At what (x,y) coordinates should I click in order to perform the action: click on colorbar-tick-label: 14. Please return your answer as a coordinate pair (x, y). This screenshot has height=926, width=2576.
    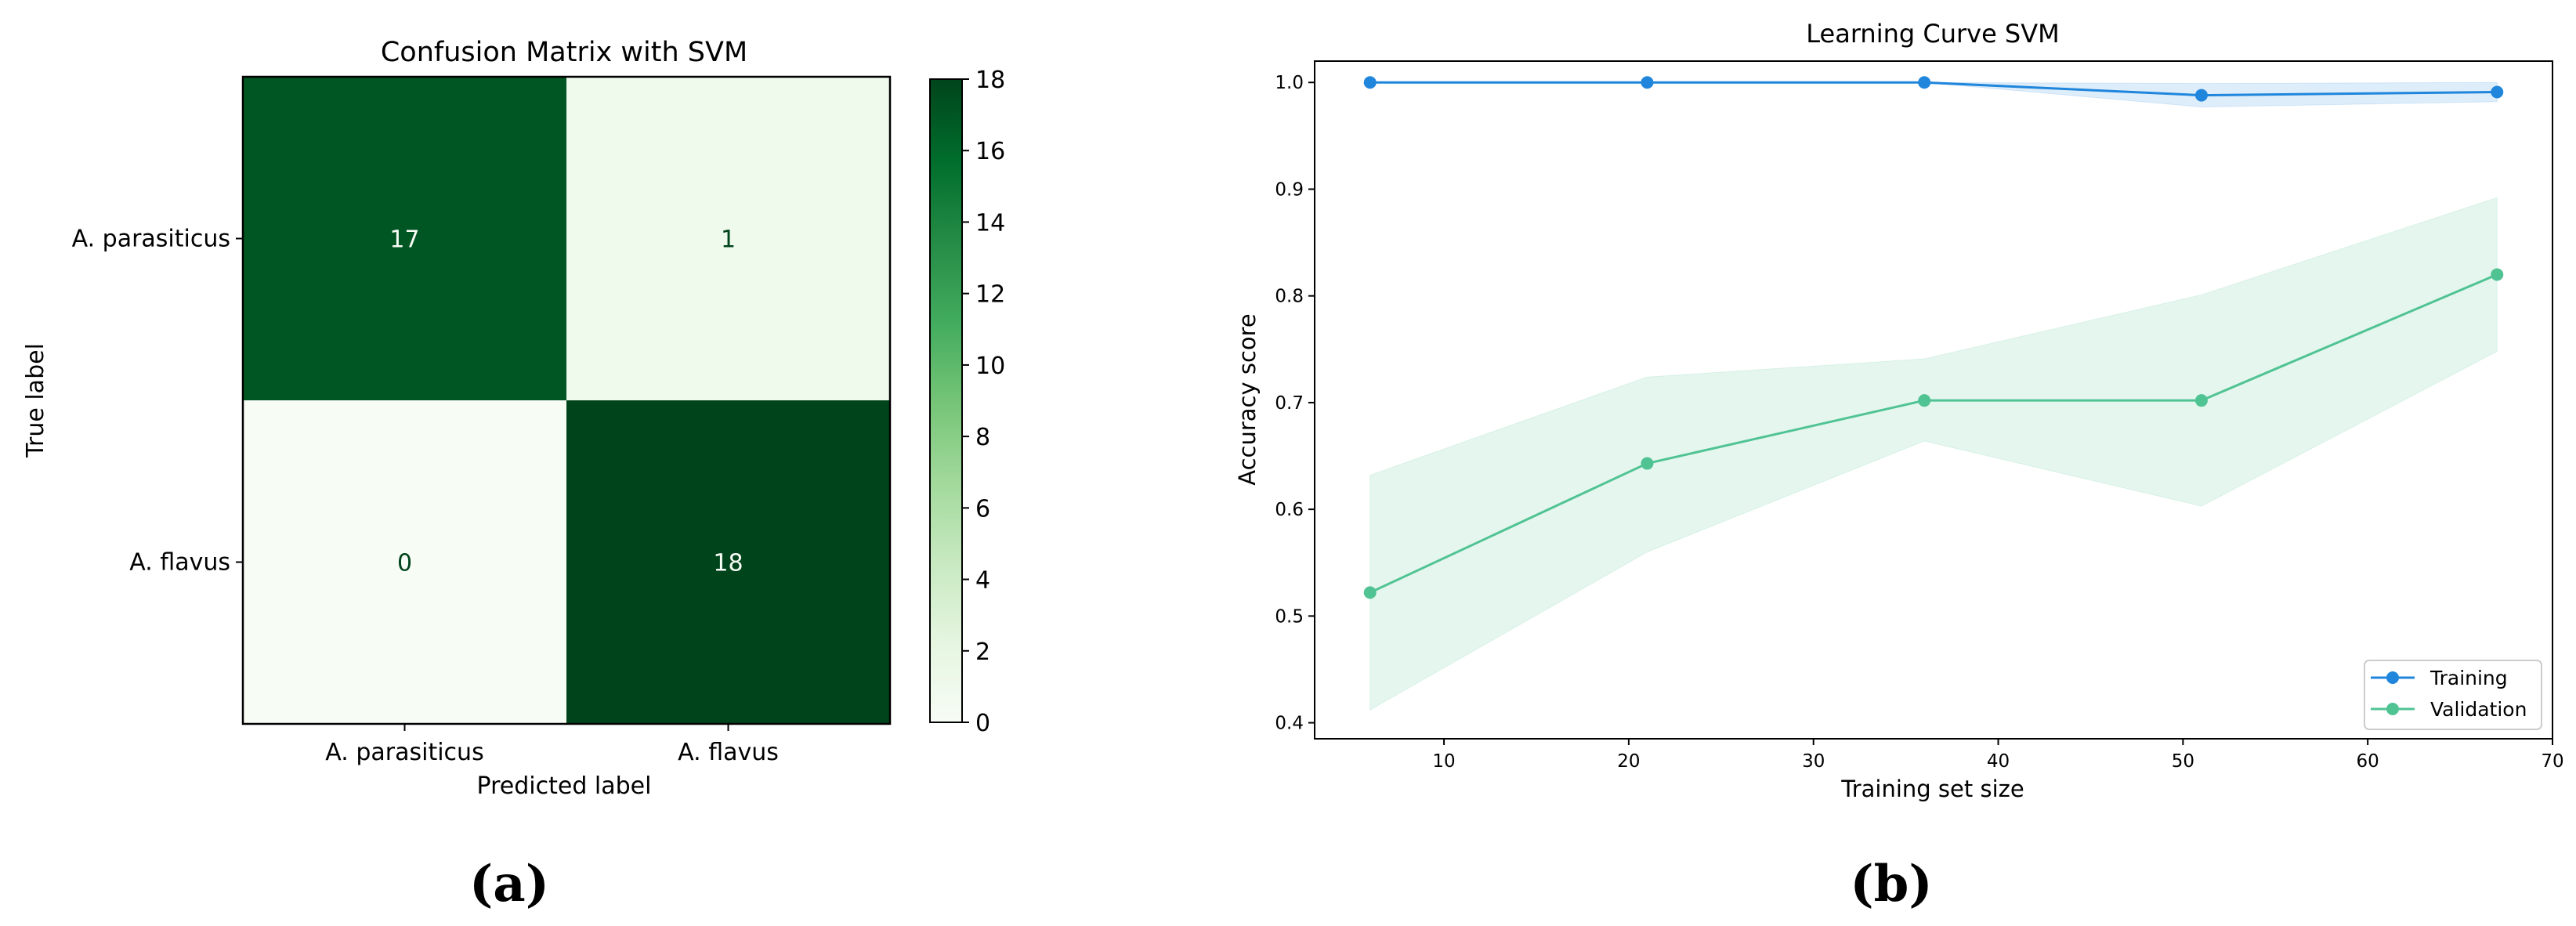
    Looking at the image, I should click on (990, 223).